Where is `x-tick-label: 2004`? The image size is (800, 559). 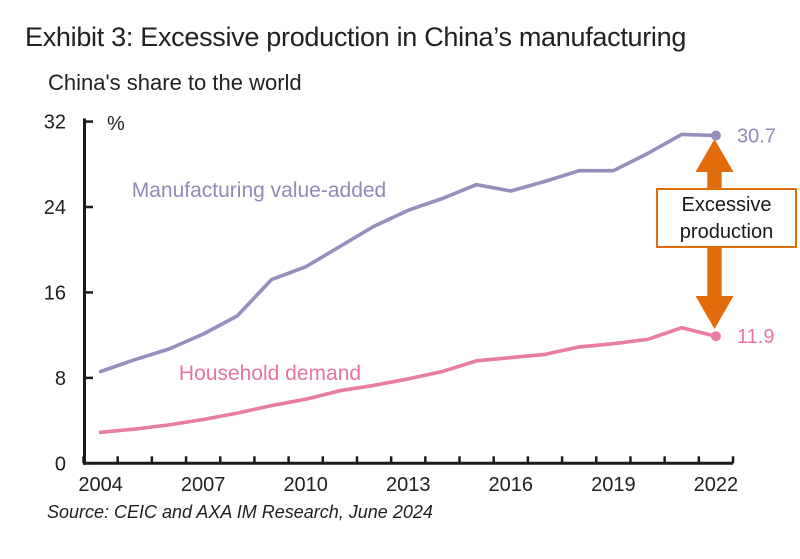
x-tick-label: 2004 is located at coordinates (100, 485).